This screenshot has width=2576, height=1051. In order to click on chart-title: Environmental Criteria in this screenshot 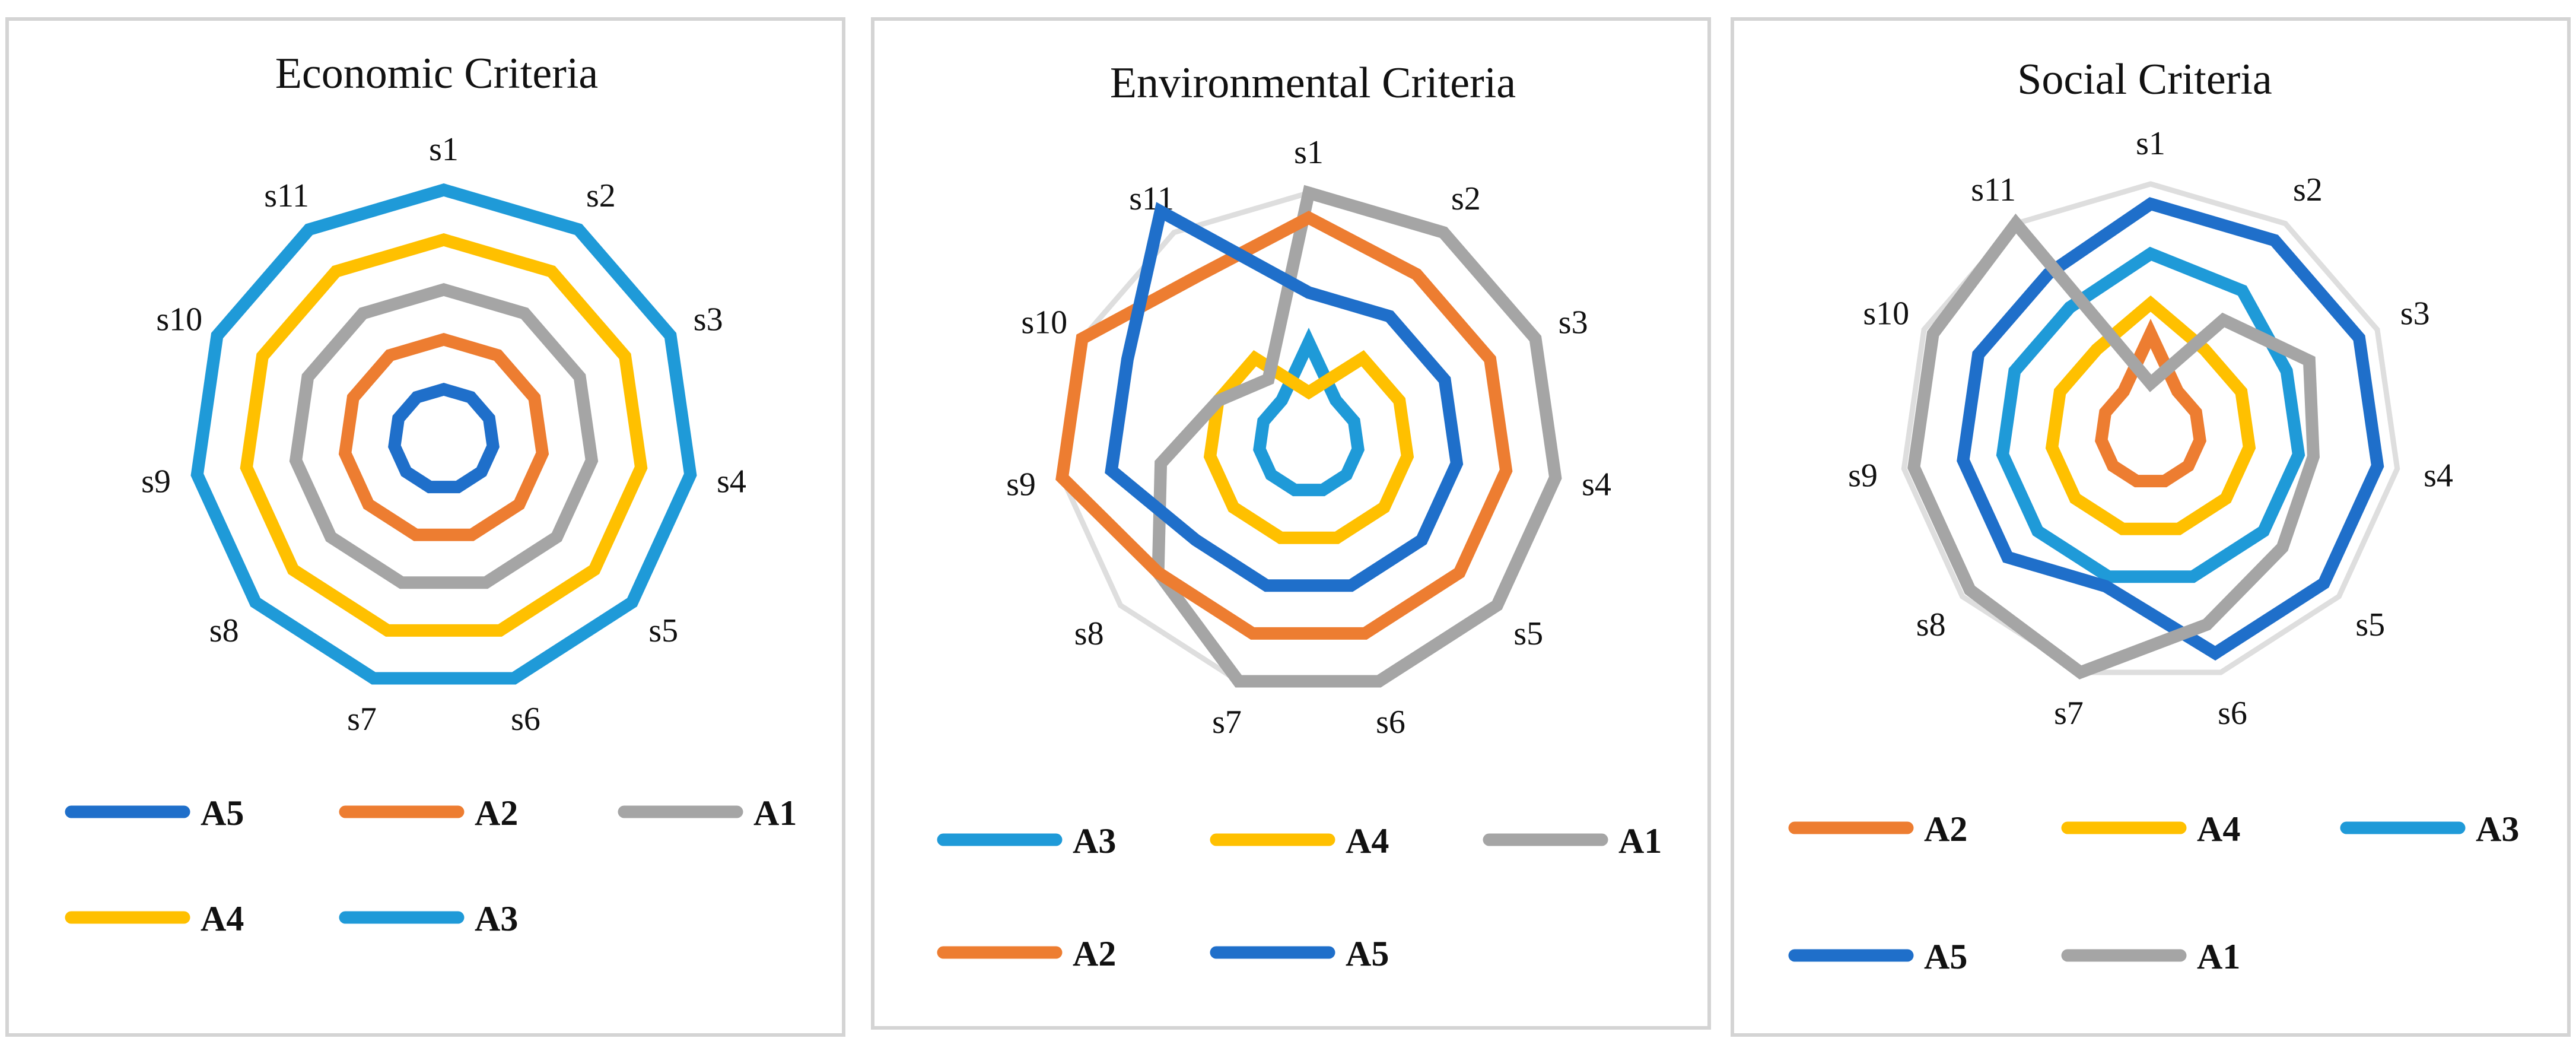, I will do `click(1313, 83)`.